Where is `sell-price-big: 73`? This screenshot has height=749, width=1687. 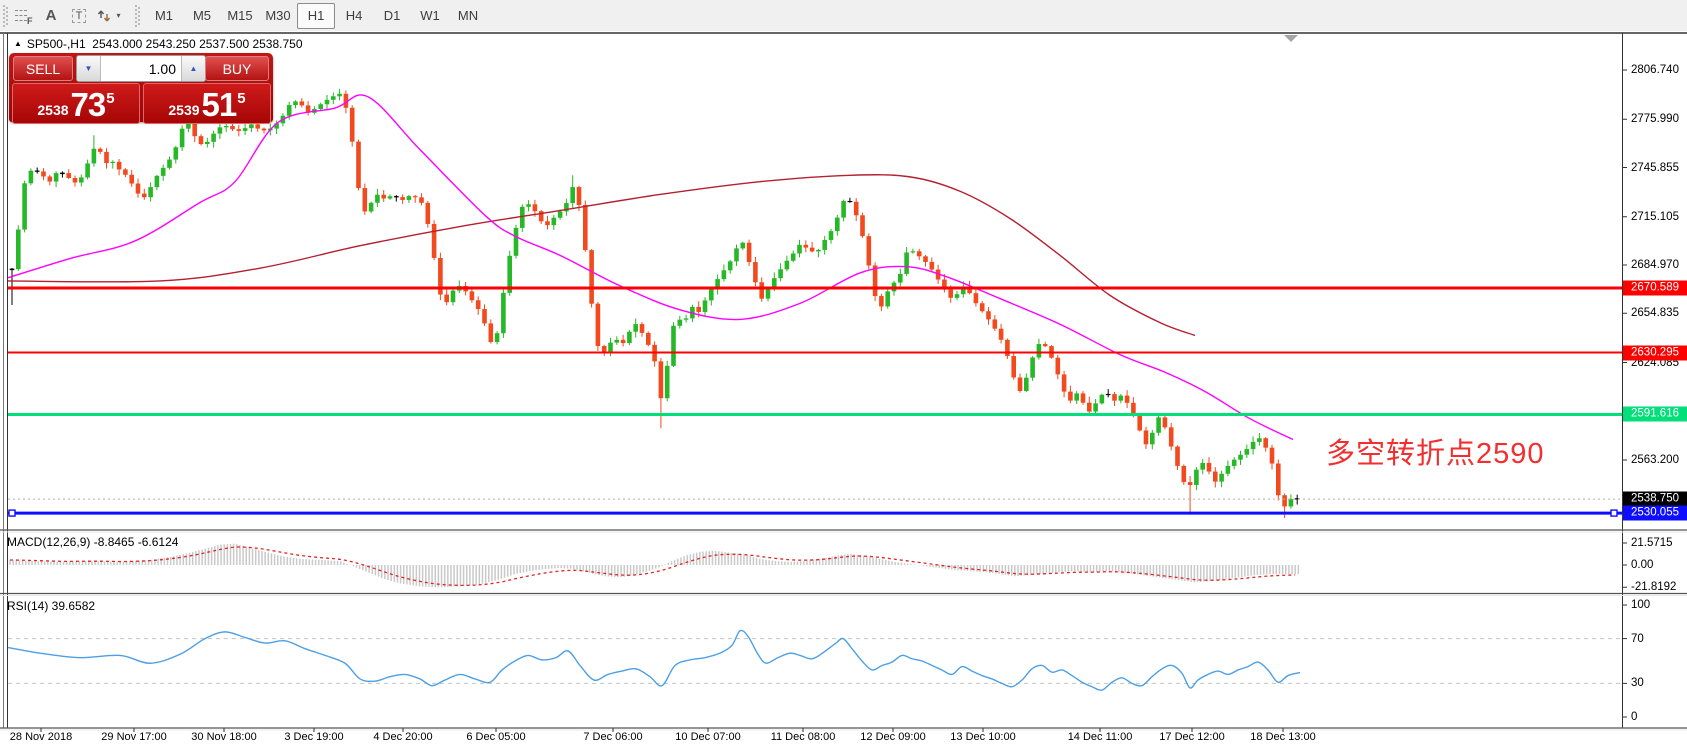 sell-price-big: 73 is located at coordinates (88, 104).